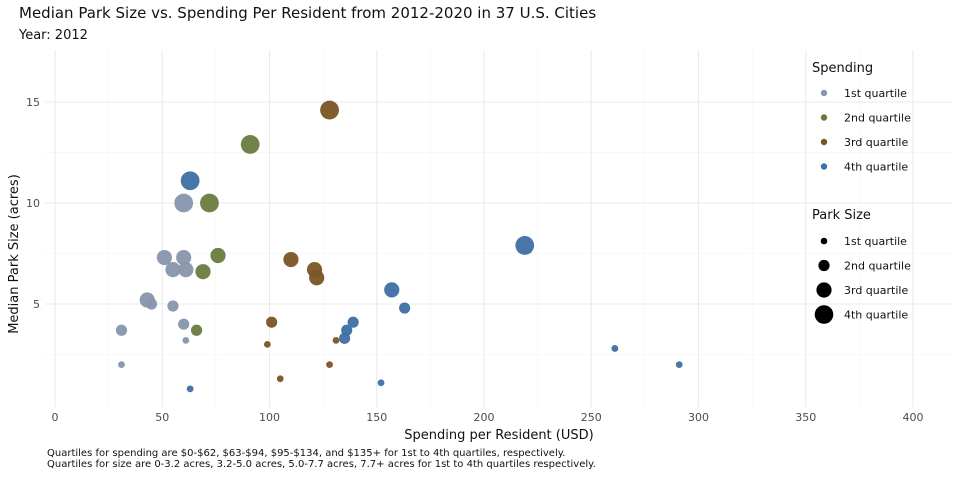 The height and width of the screenshot is (480, 960). Describe the element at coordinates (841, 215) in the screenshot. I see `legend-park-size-title: Park Size` at that location.